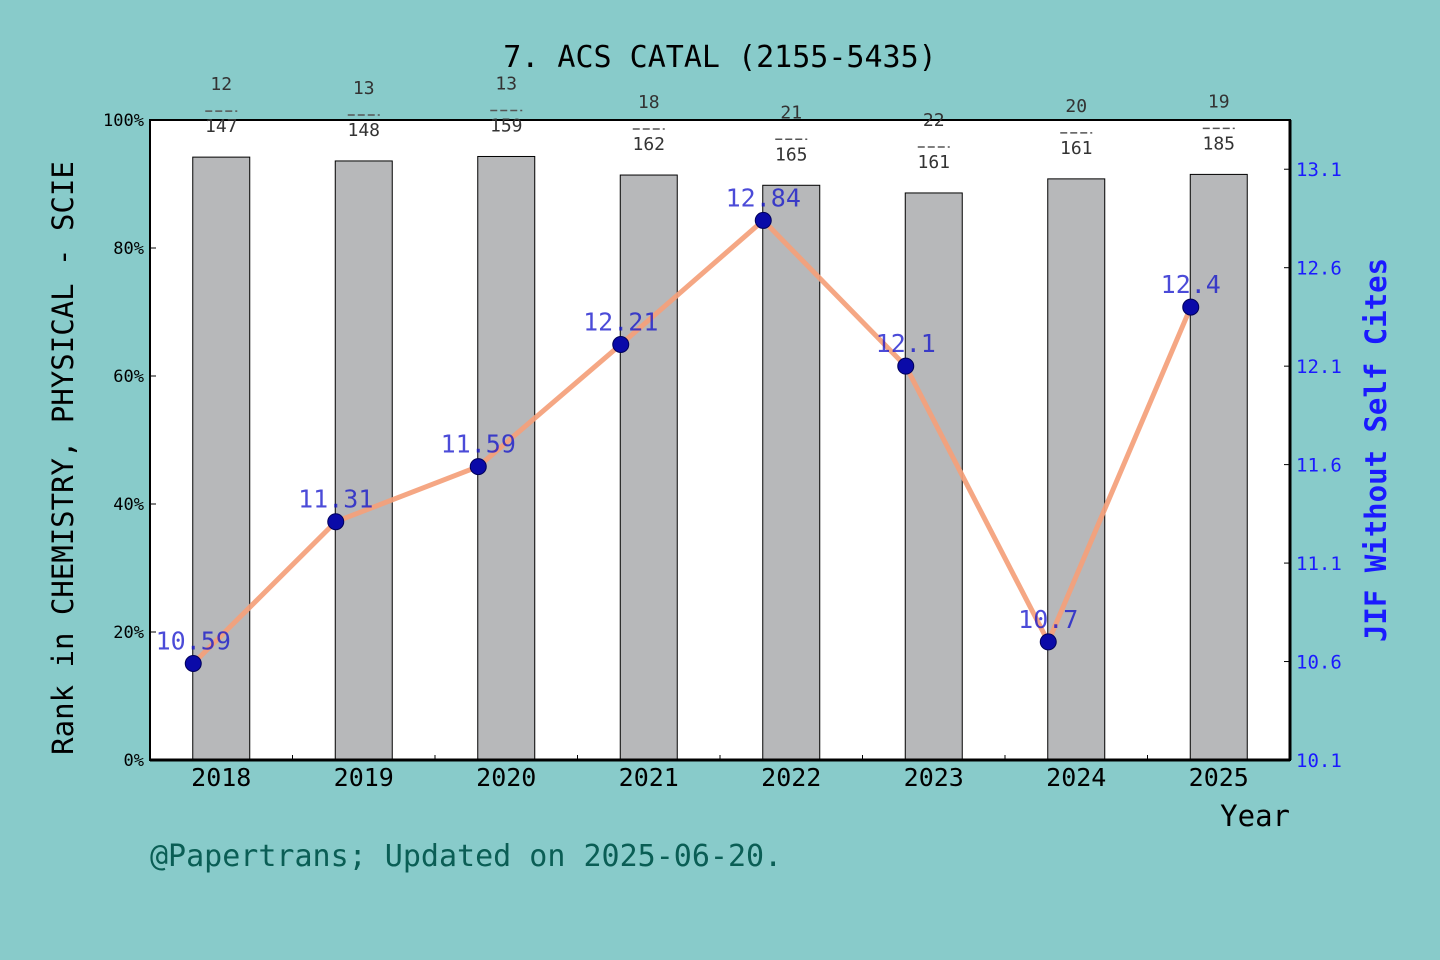 This screenshot has width=1440, height=960. I want to click on x-axis-ticks: 2018 2019 2020 2021 2022 2023 2024 2025, so click(720, 773).